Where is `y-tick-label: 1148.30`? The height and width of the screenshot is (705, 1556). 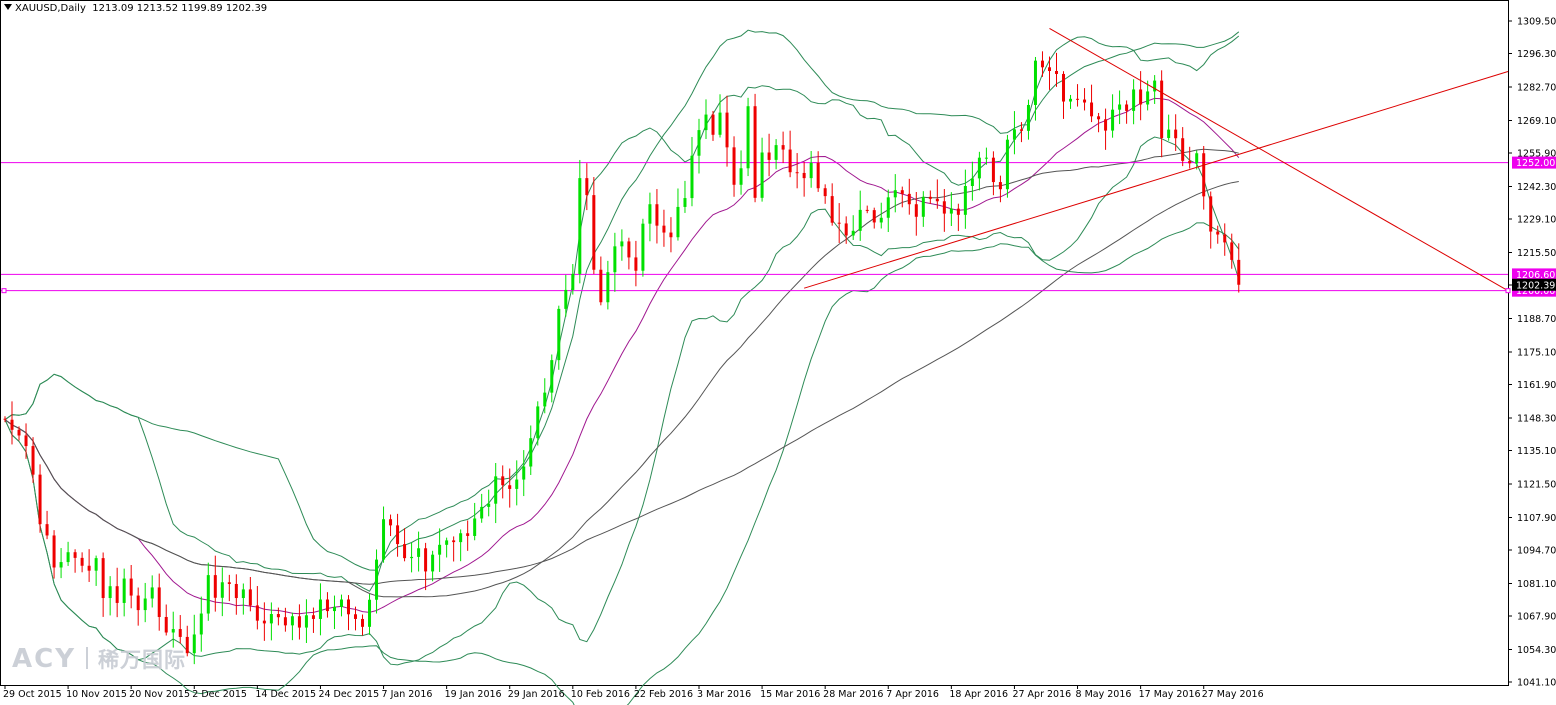
y-tick-label: 1148.30 is located at coordinates (1536, 418).